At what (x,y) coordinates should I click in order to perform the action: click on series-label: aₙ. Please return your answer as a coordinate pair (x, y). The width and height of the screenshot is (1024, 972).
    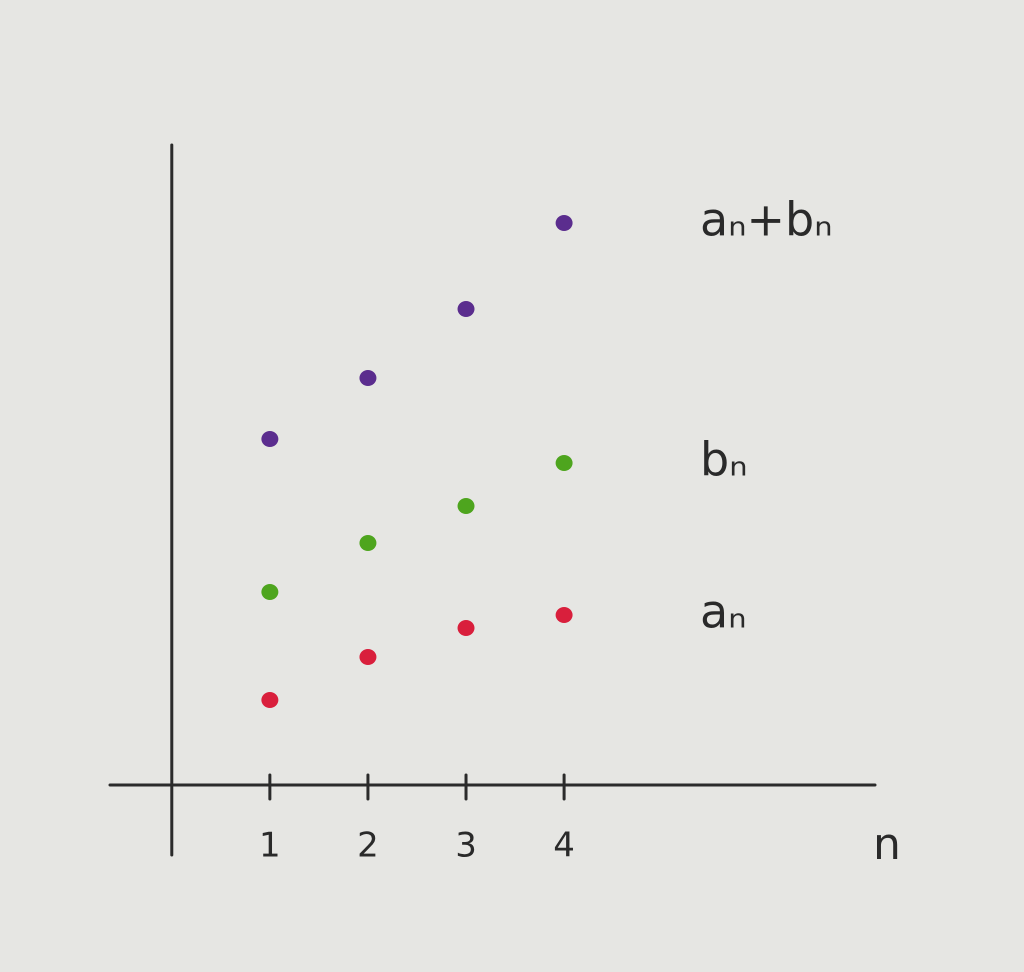
    Looking at the image, I should click on (723, 612).